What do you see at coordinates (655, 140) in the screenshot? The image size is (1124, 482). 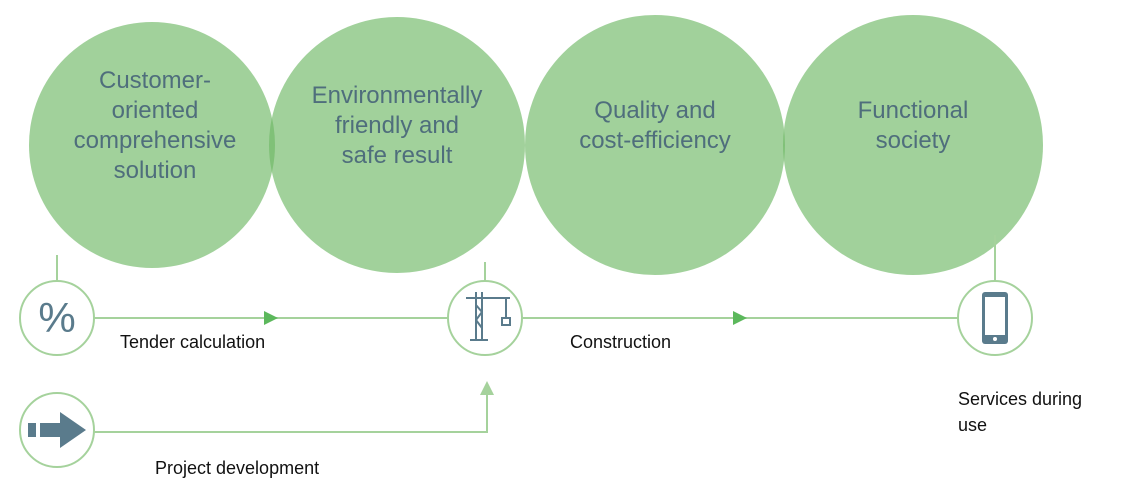 I see `circle-label: cost-efficiency` at bounding box center [655, 140].